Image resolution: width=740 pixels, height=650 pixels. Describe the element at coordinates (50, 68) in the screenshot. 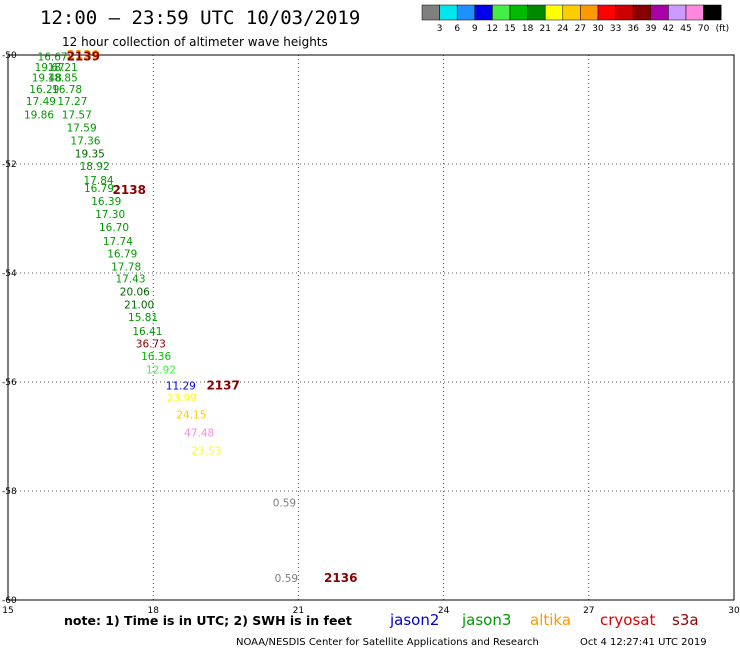

I see `data-point: 19.67` at that location.